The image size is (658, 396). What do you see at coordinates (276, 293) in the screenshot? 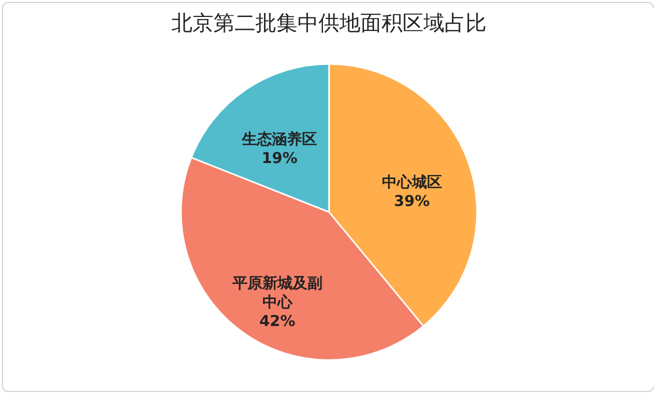
I see `slice-label: 平原新城及副中心` at bounding box center [276, 293].